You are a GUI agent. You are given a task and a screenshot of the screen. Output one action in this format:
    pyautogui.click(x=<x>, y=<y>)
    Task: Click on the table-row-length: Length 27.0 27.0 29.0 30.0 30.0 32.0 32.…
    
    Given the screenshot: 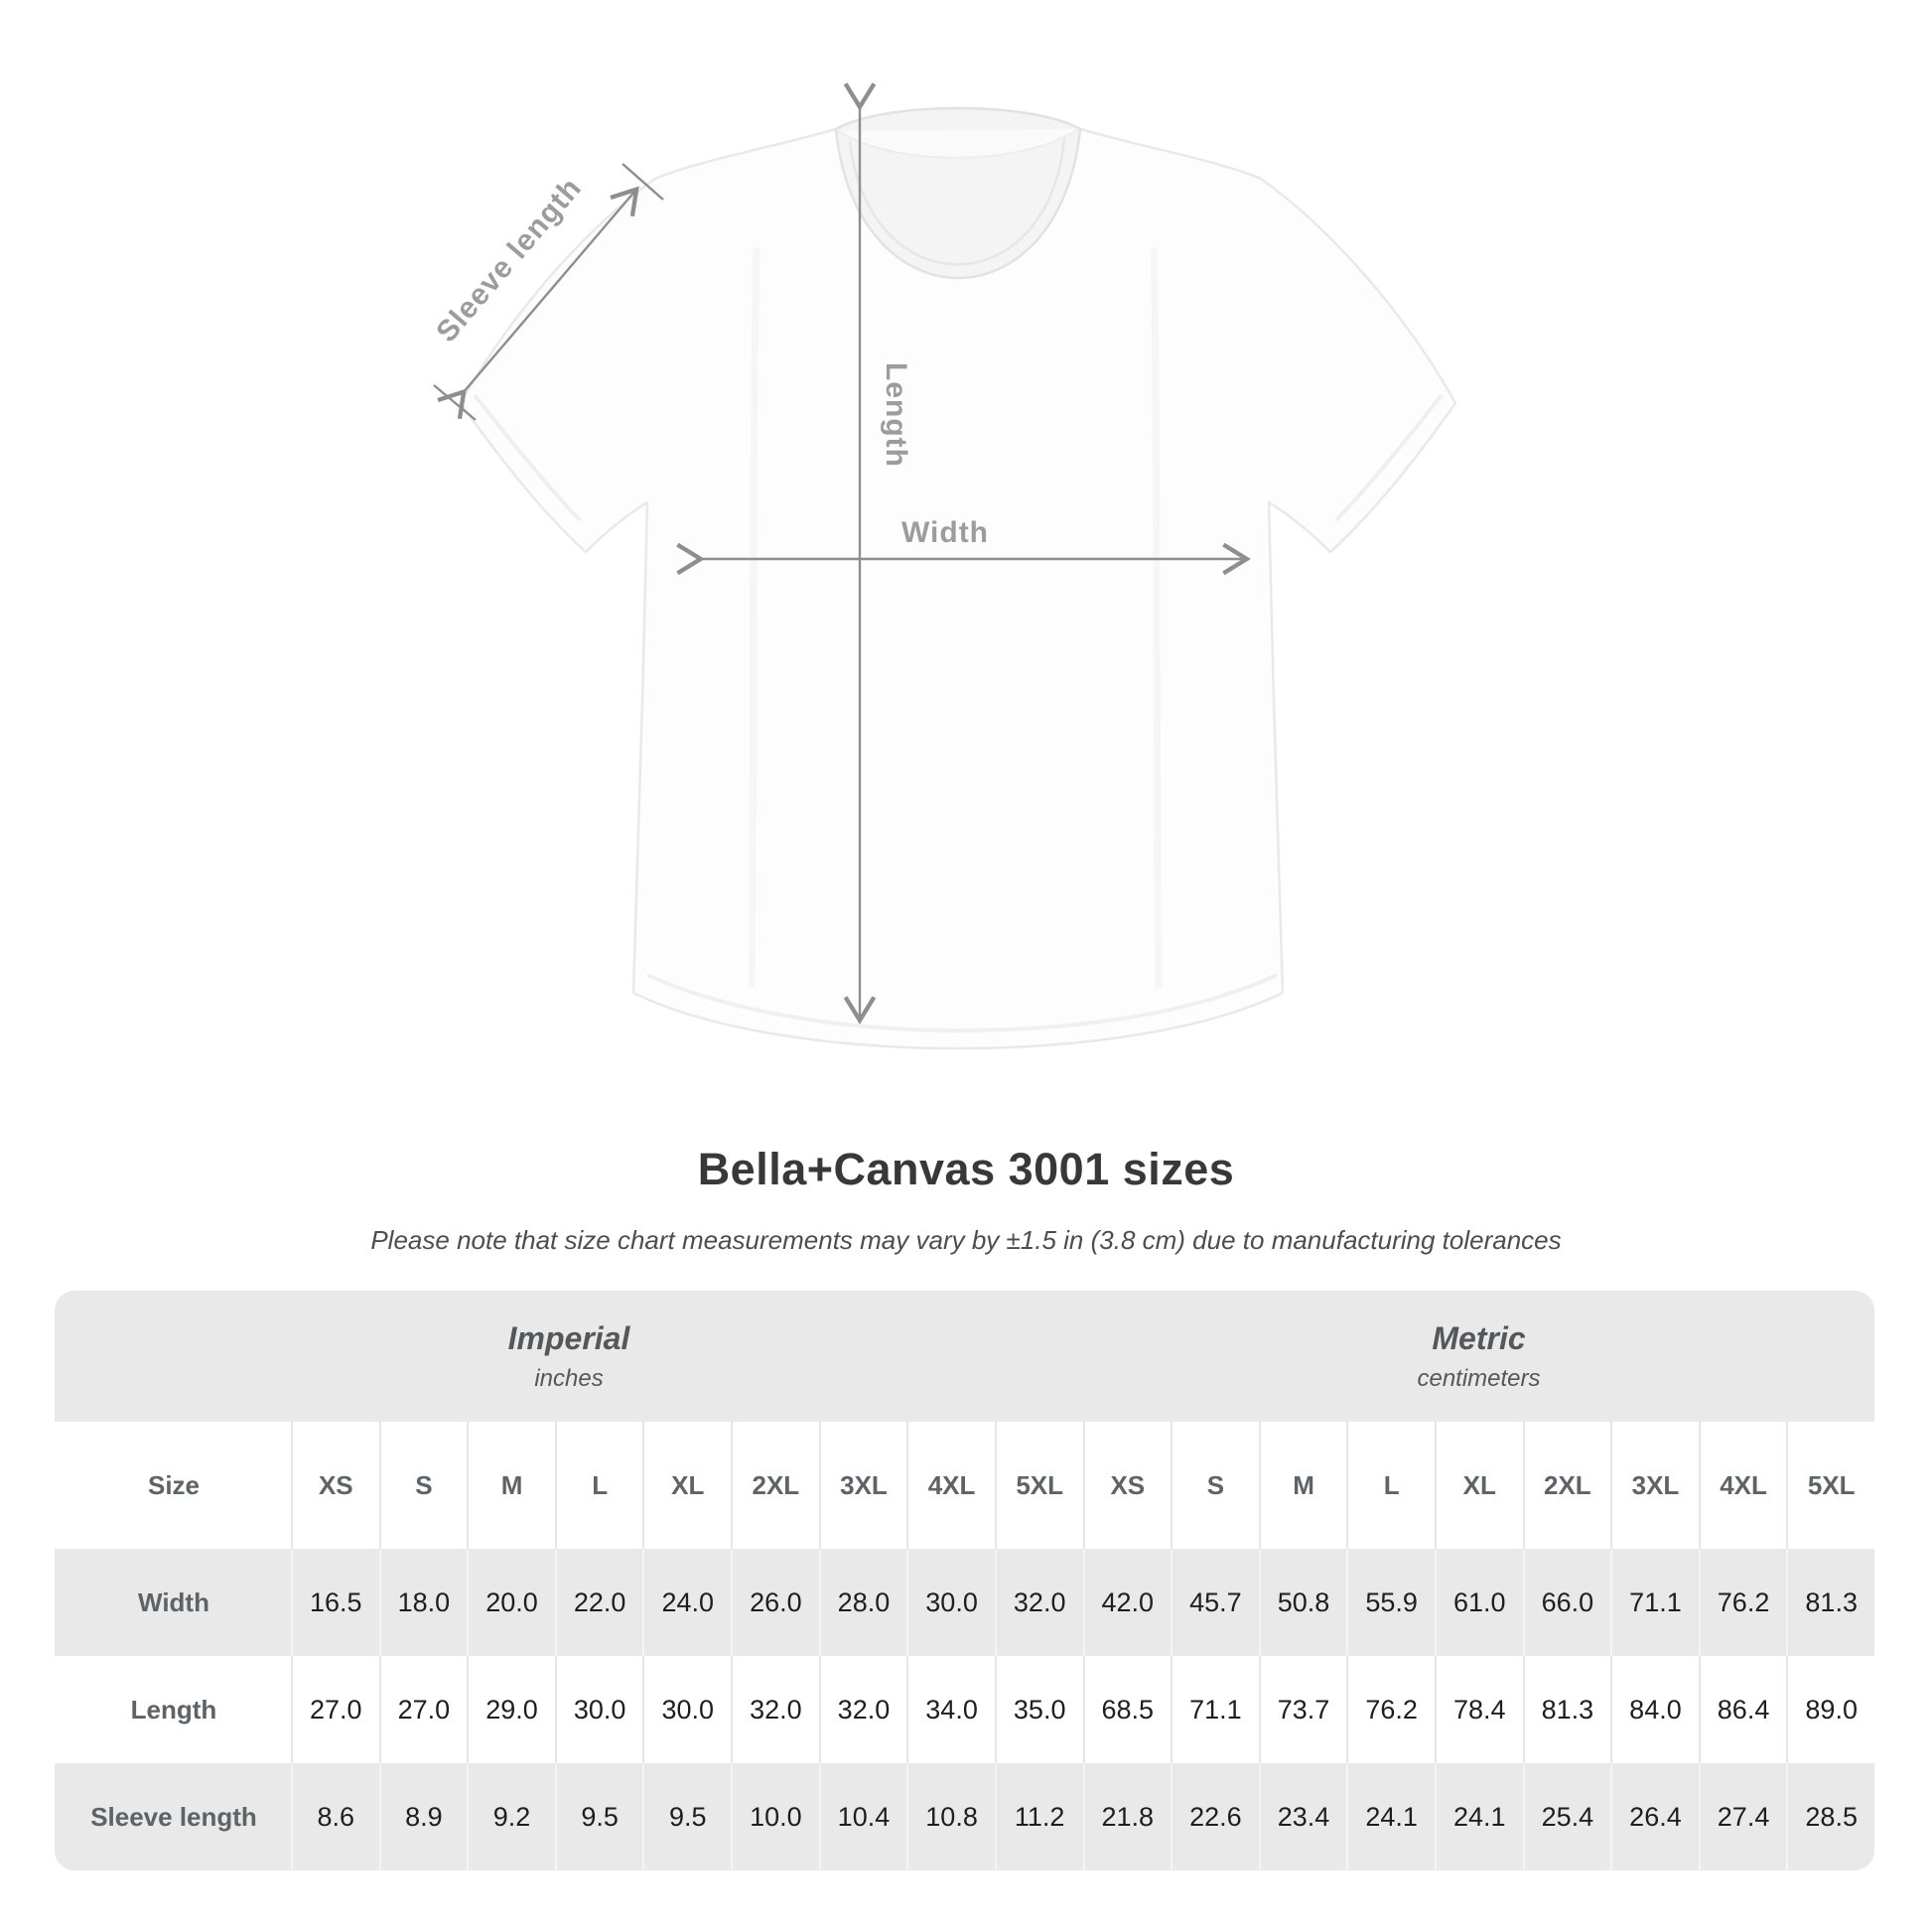 What is the action you would take?
    pyautogui.click(x=965, y=1709)
    